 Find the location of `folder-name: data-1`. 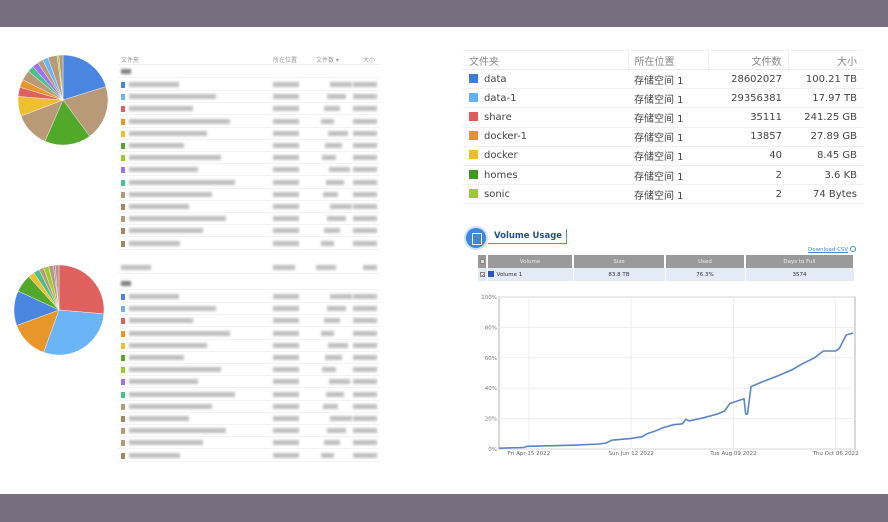

folder-name: data-1 is located at coordinates (500, 98).